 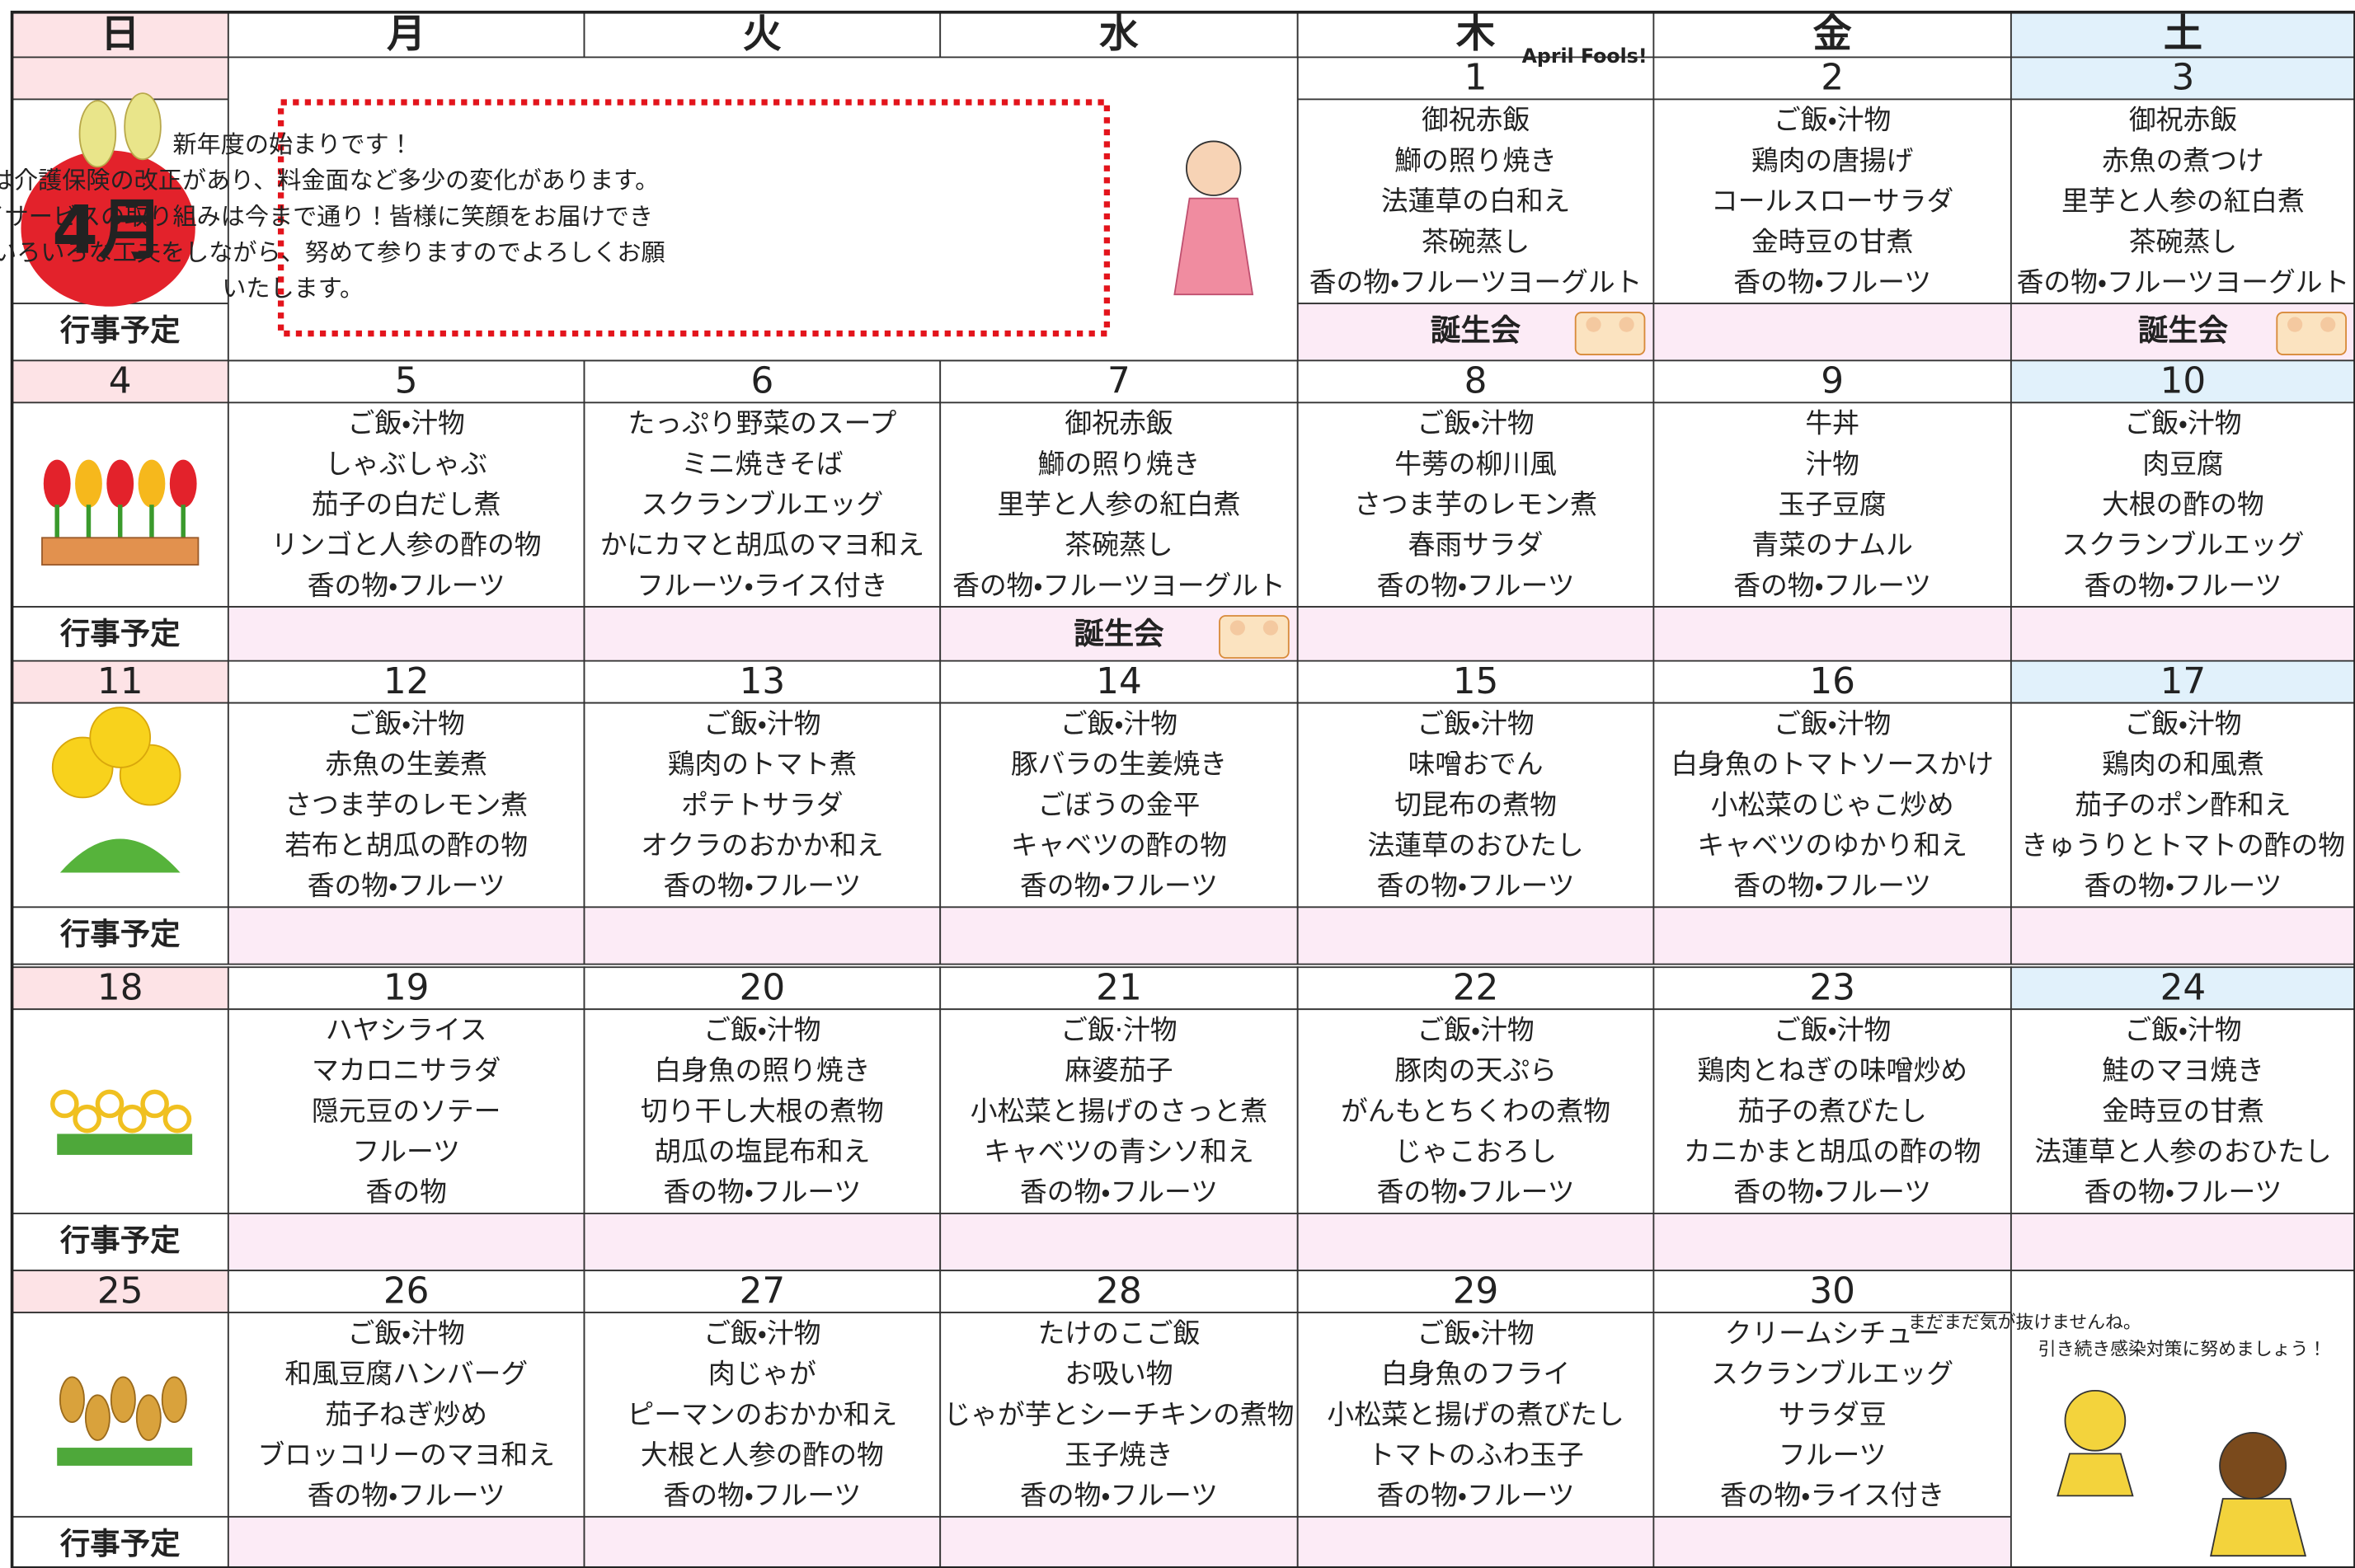 I want to click on person-head, so click(x=2253, y=1465).